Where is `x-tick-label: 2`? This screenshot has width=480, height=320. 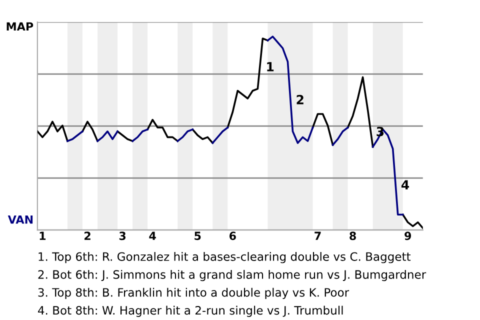 x-tick-label: 2 is located at coordinates (87, 236).